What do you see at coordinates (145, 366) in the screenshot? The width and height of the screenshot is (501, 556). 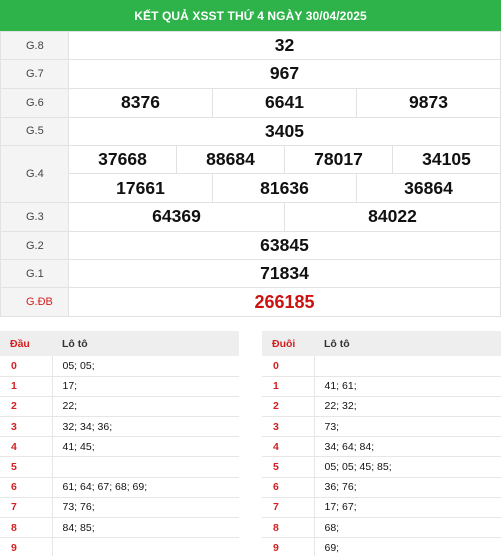 I see `loto-head-values: 05; 05;` at bounding box center [145, 366].